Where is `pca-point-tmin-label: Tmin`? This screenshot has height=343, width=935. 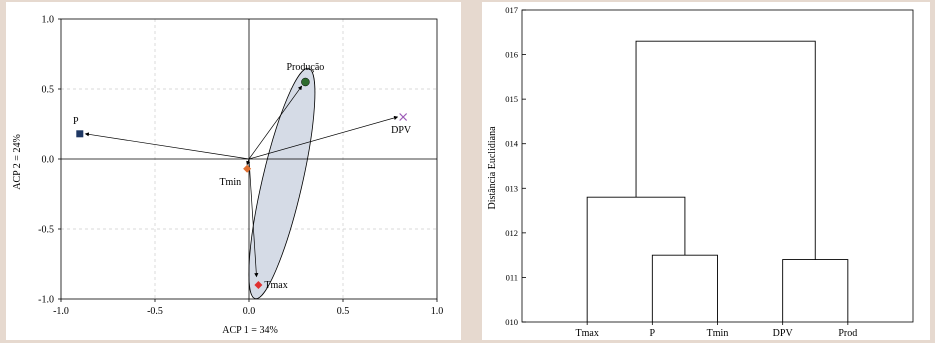
pca-point-tmin-label: Tmin is located at coordinates (230, 182).